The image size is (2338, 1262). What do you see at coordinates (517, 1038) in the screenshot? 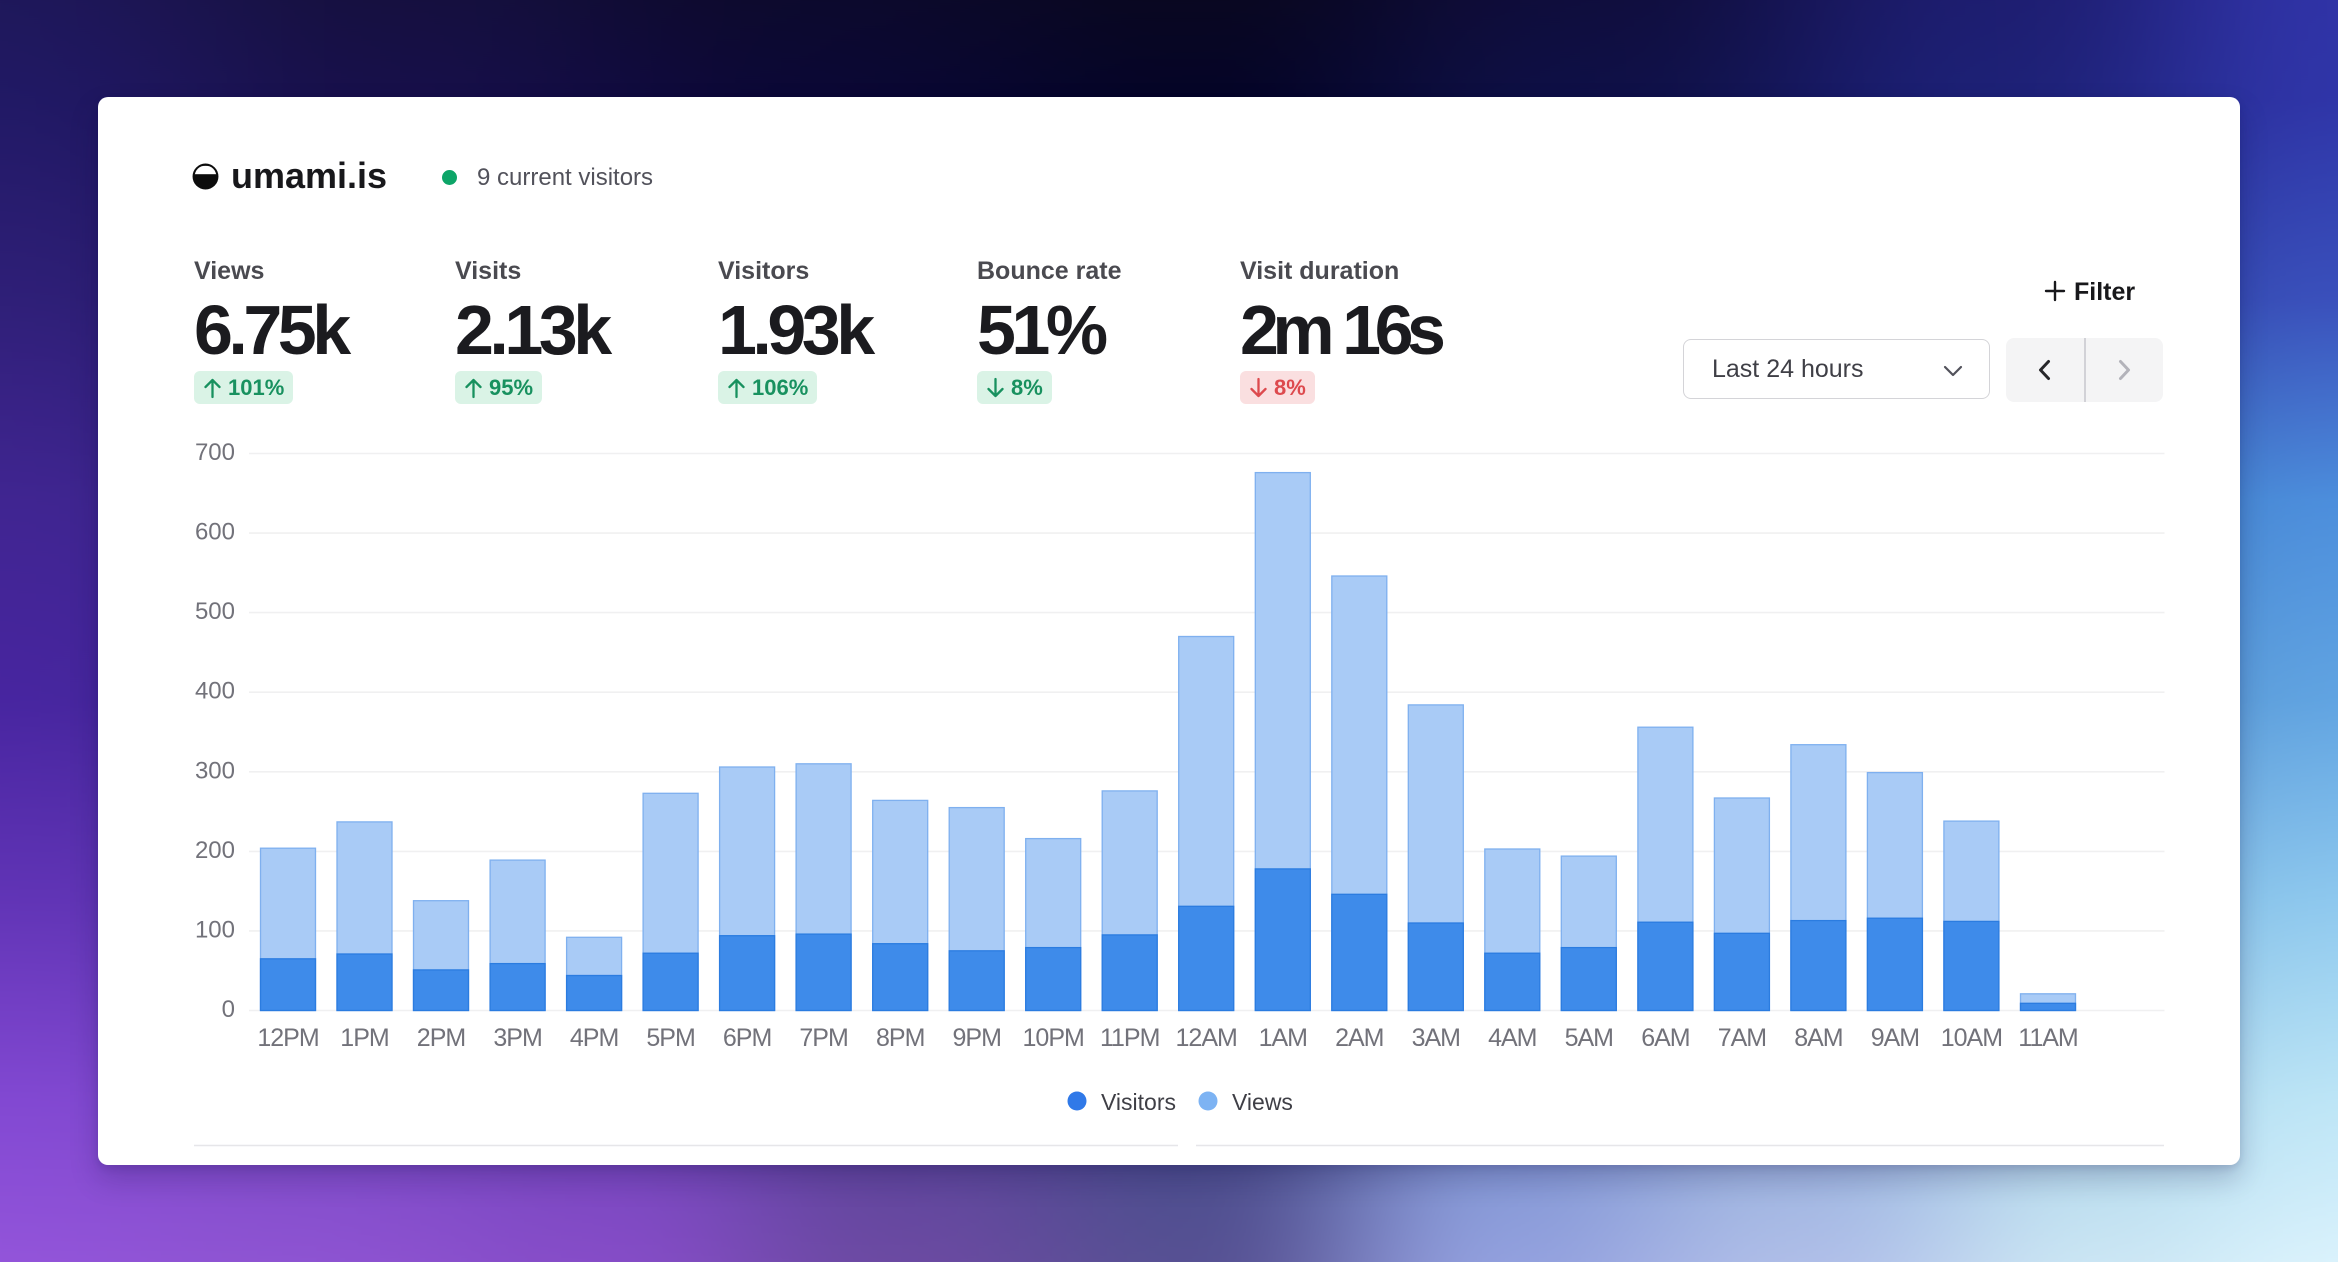
I see `svg-text: 3PM` at bounding box center [517, 1038].